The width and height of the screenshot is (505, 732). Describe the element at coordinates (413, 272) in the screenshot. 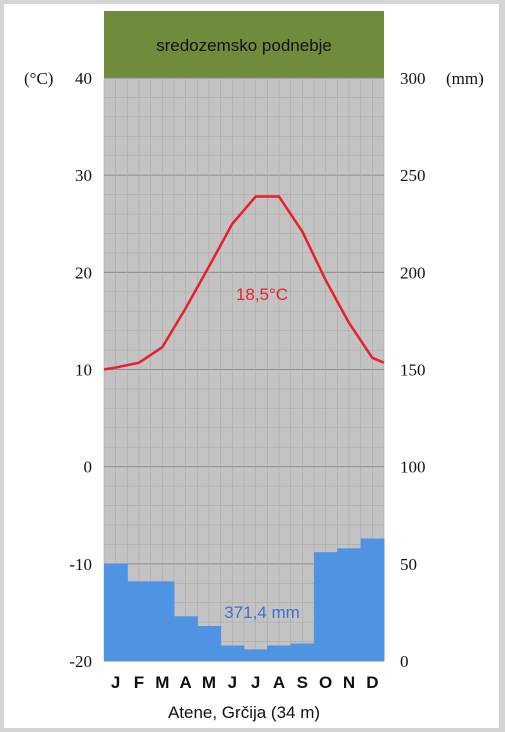

I see `right-tick-label: 200` at that location.